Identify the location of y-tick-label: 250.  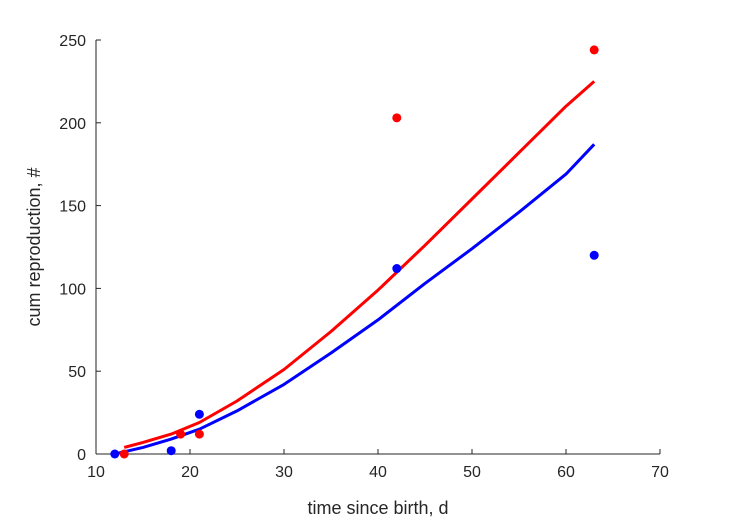
(72, 41).